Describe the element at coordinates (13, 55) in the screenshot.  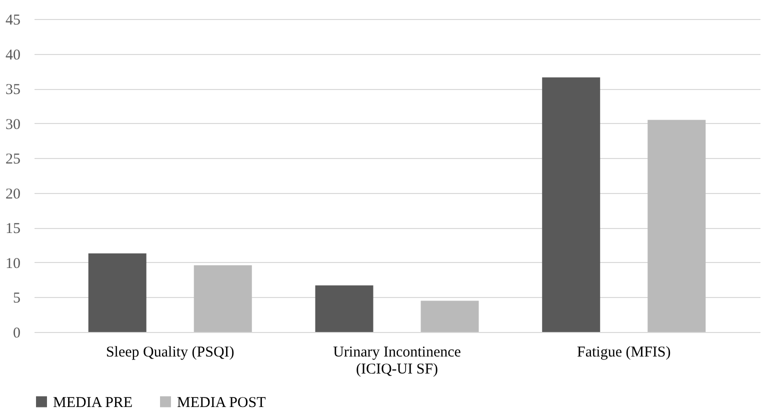
I see `y-tick-label: 40` at that location.